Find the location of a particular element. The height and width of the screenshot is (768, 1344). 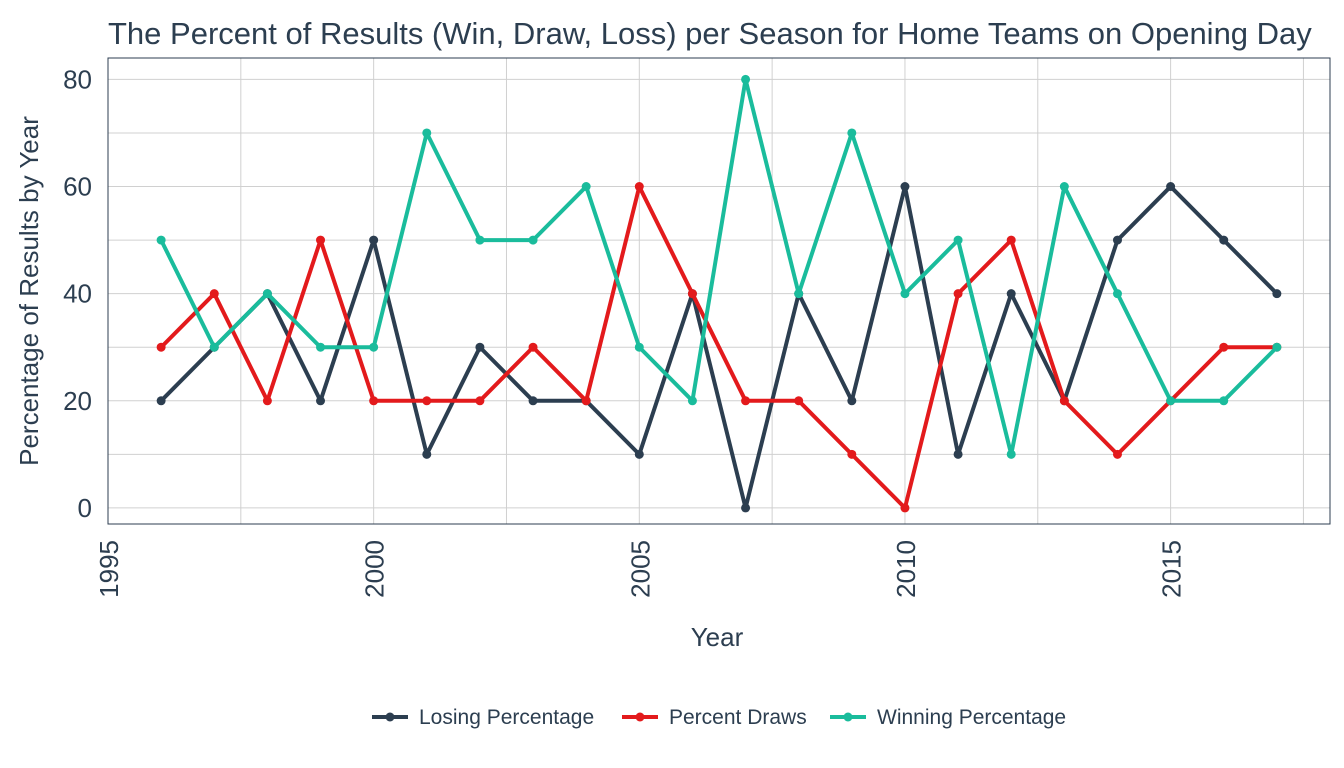

legend-label: Percent Draws is located at coordinates (738, 717).